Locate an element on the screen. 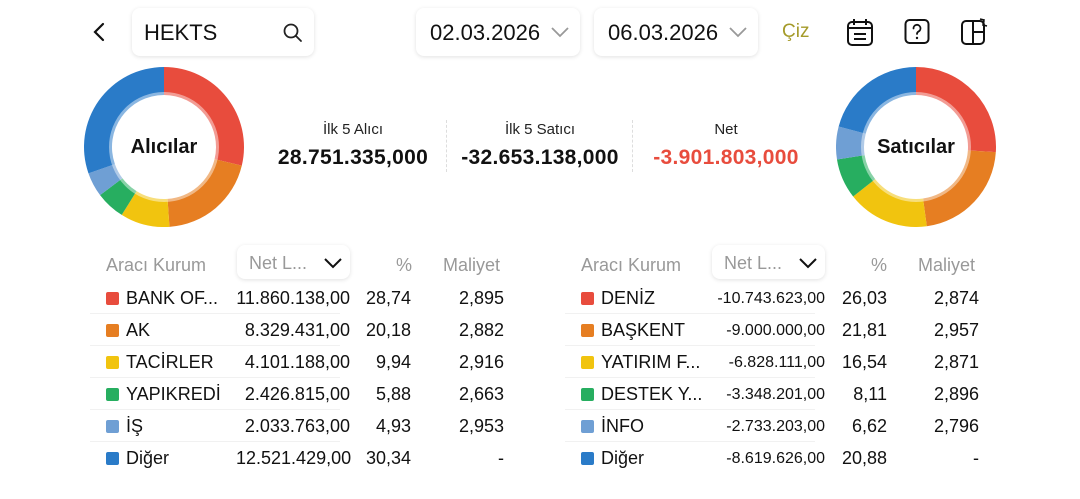 The width and height of the screenshot is (1080, 499). sellers-col-pct: % is located at coordinates (879, 265).